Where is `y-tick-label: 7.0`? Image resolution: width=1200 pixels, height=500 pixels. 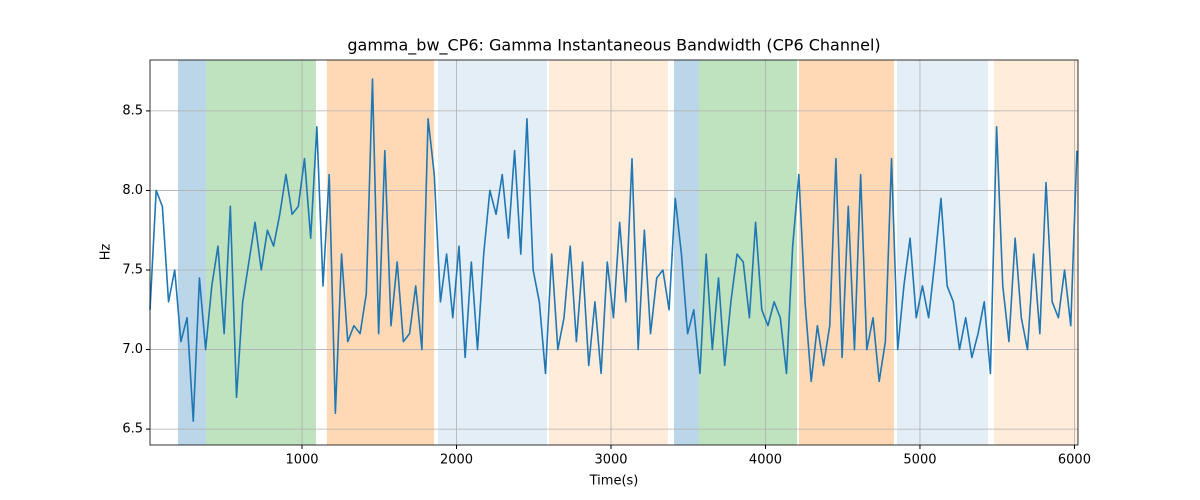
y-tick-label: 7.0 is located at coordinates (132, 349).